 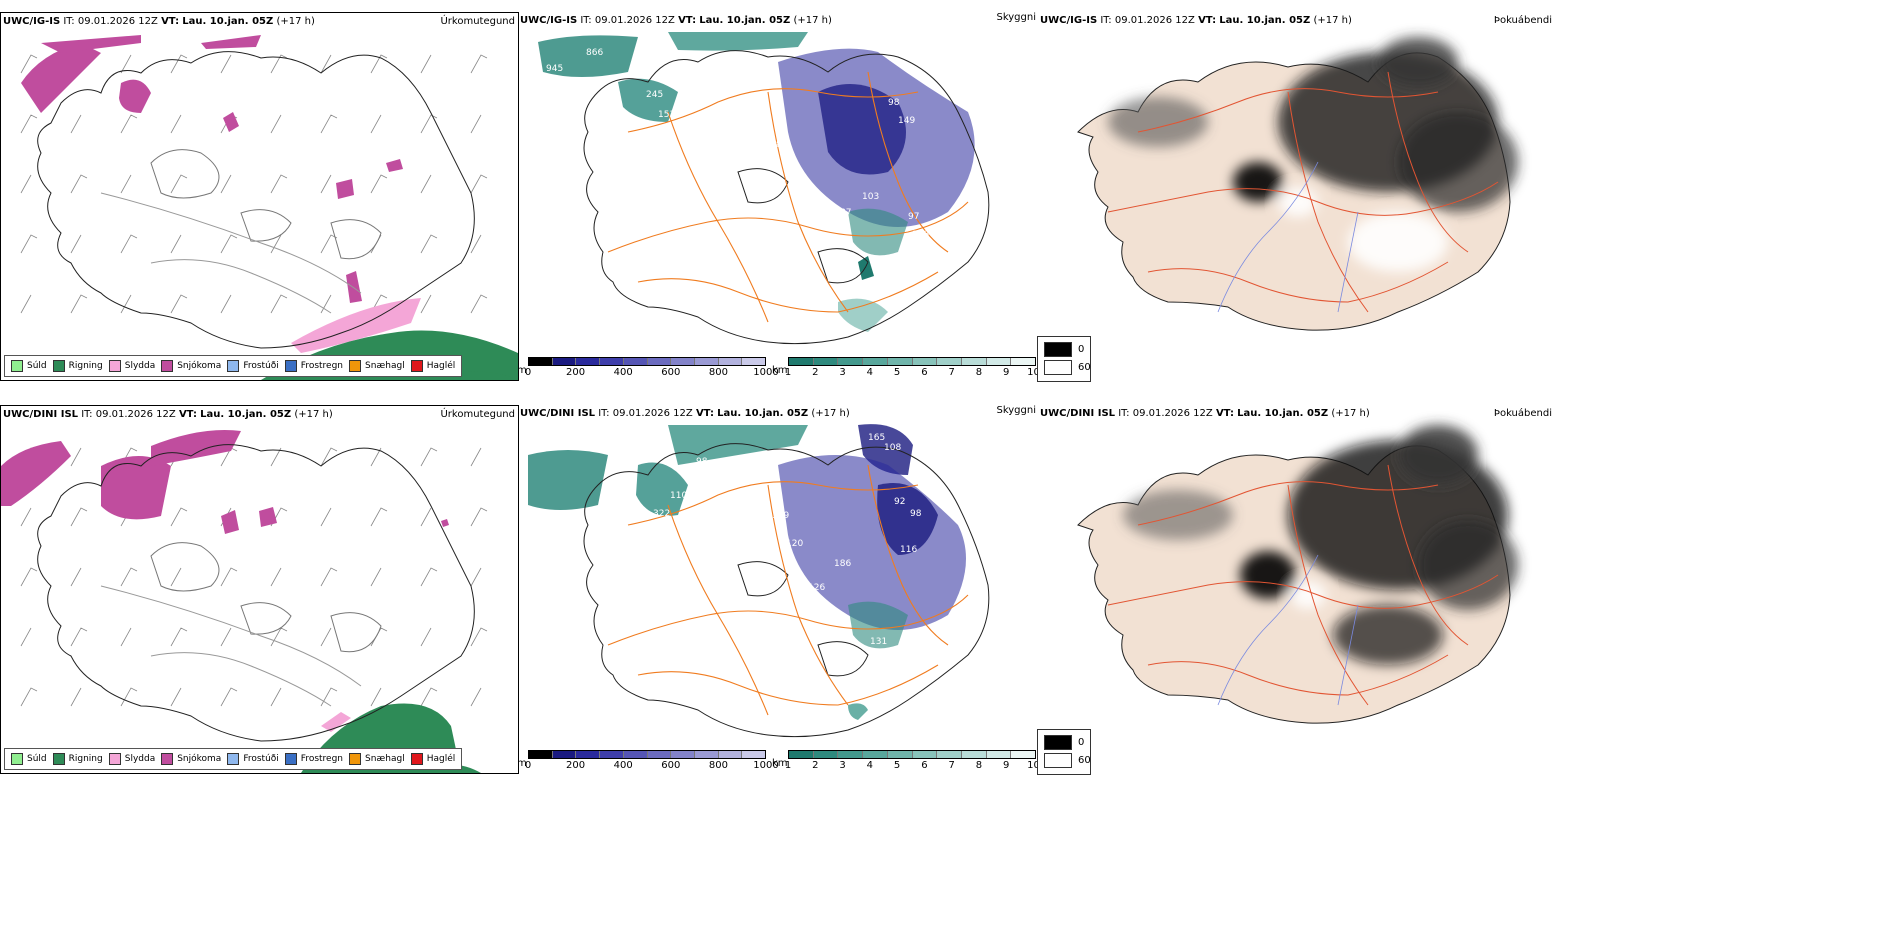 What do you see at coordinates (1064, 359) in the screenshot?
I see `fog-key-row1: 0 60` at bounding box center [1064, 359].